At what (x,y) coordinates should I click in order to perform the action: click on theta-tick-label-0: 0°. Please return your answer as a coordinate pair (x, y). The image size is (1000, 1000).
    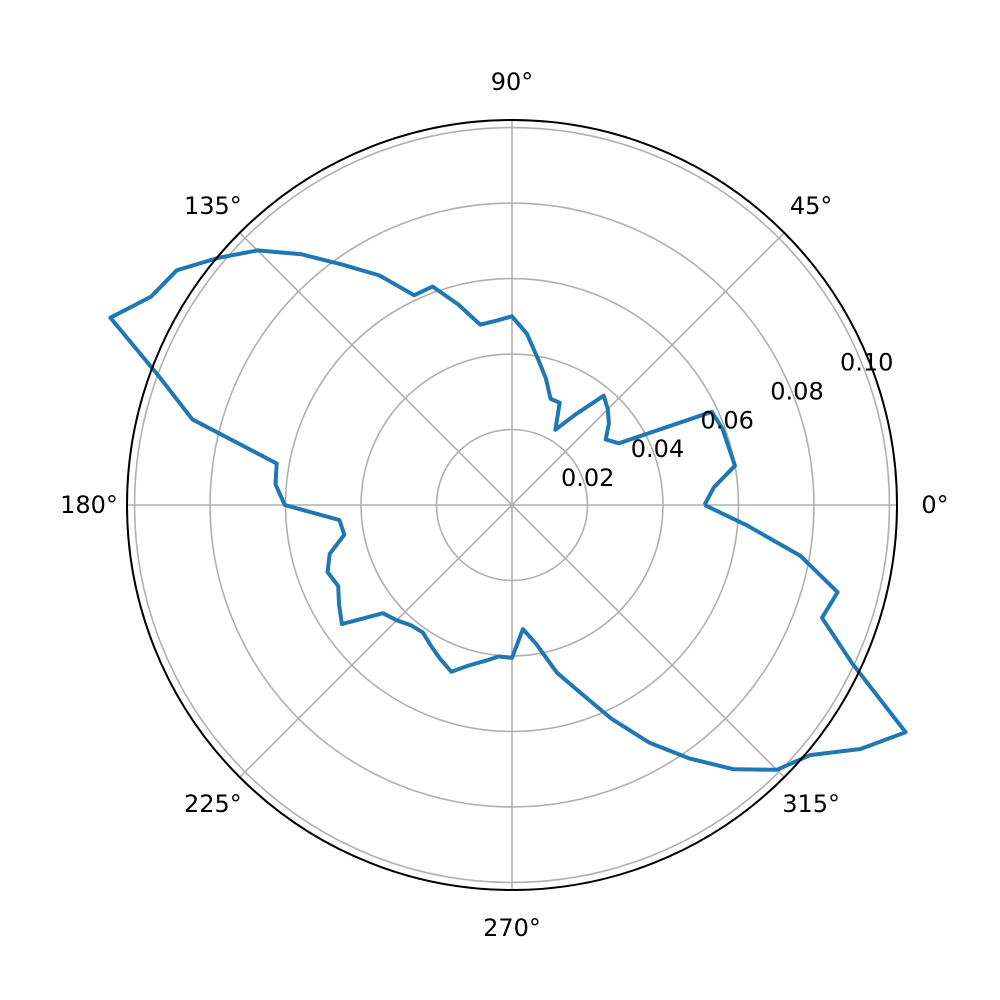
    Looking at the image, I should click on (934, 505).